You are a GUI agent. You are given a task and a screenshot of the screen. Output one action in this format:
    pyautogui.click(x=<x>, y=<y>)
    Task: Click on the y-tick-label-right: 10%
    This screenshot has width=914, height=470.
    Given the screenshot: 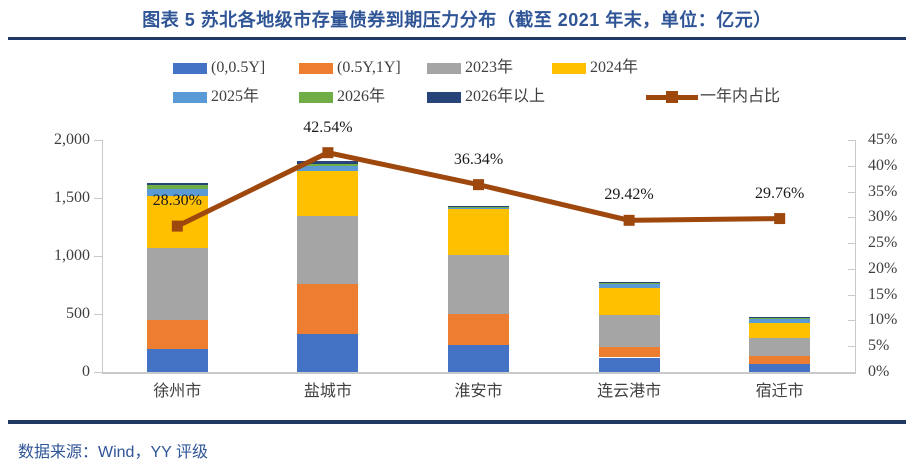 What is the action you would take?
    pyautogui.click(x=883, y=320)
    